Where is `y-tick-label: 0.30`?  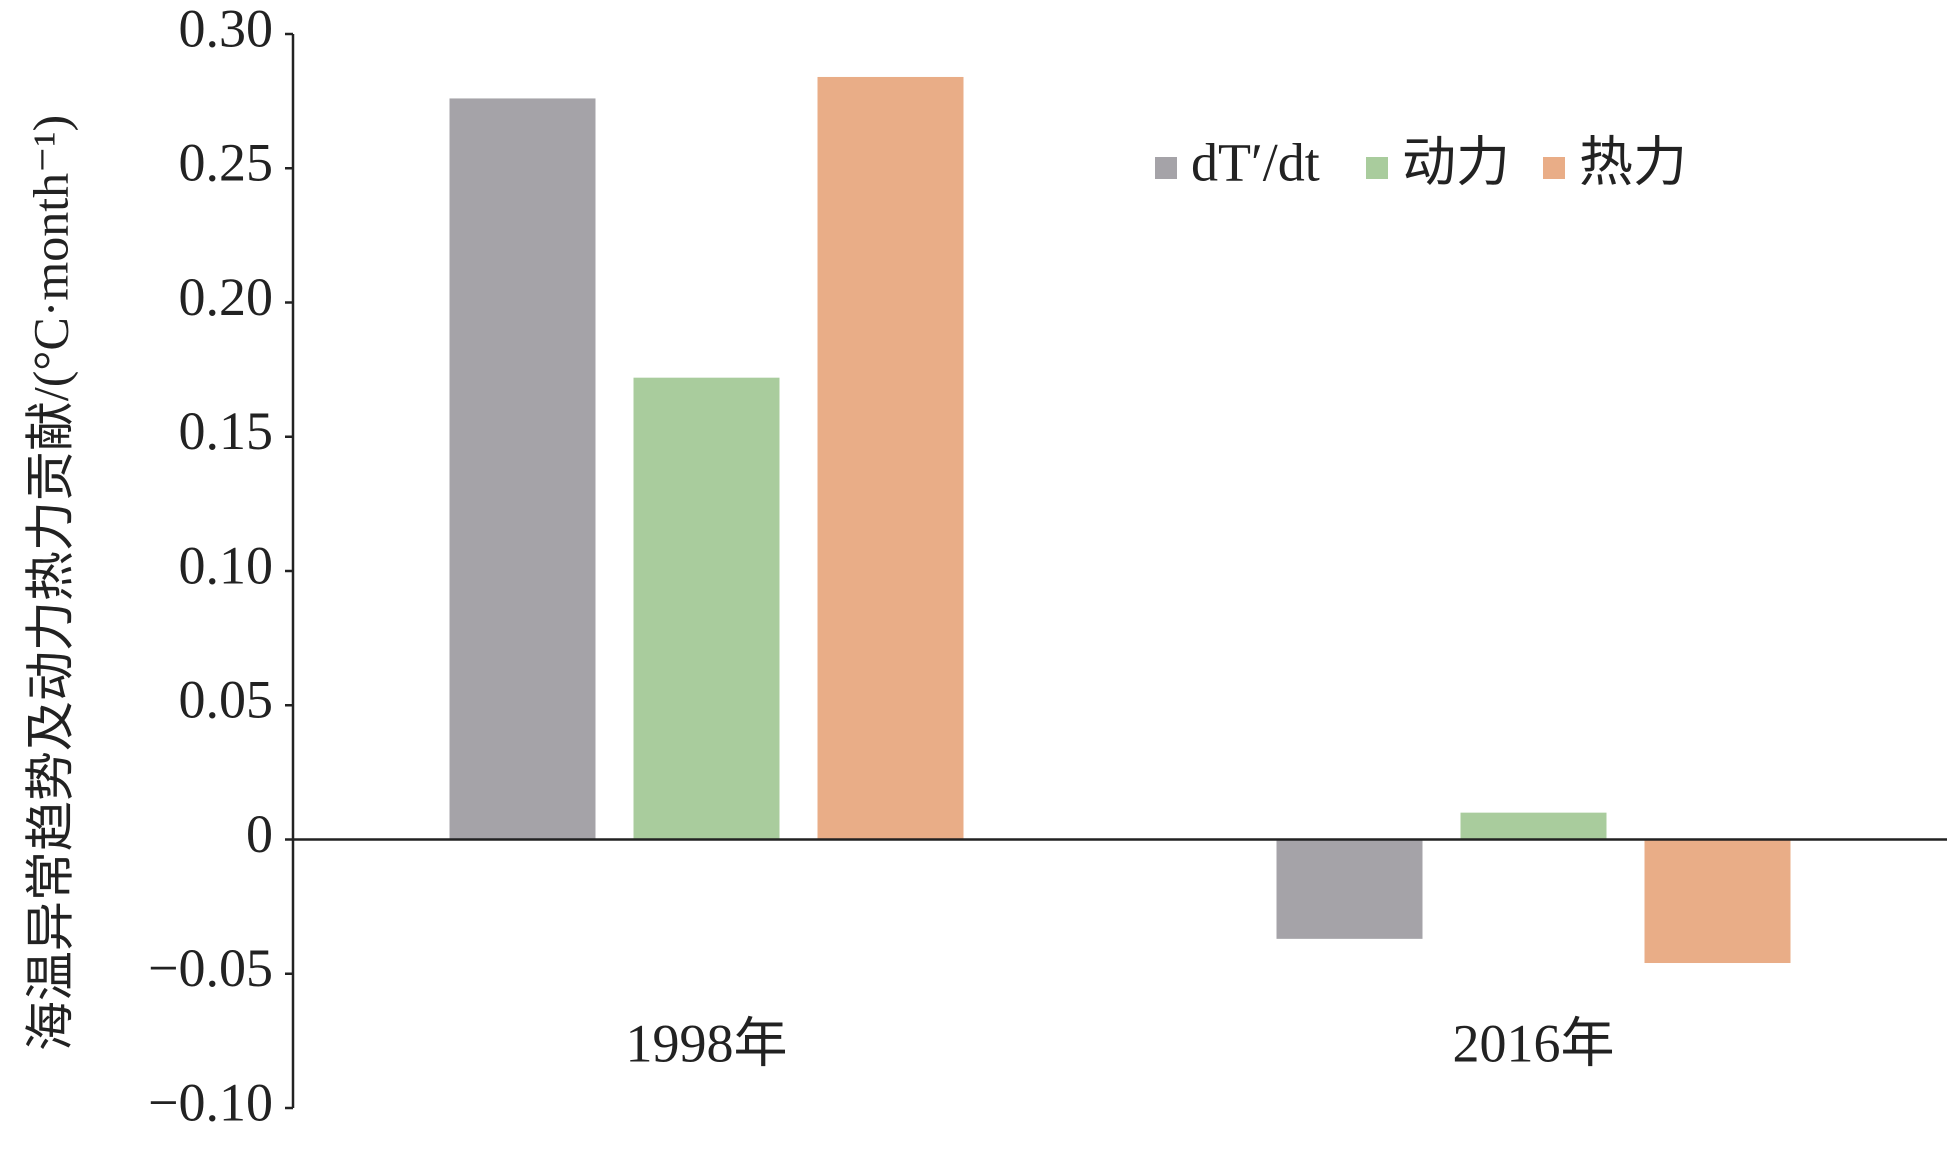
y-tick-label: 0.30 is located at coordinates (226, 29).